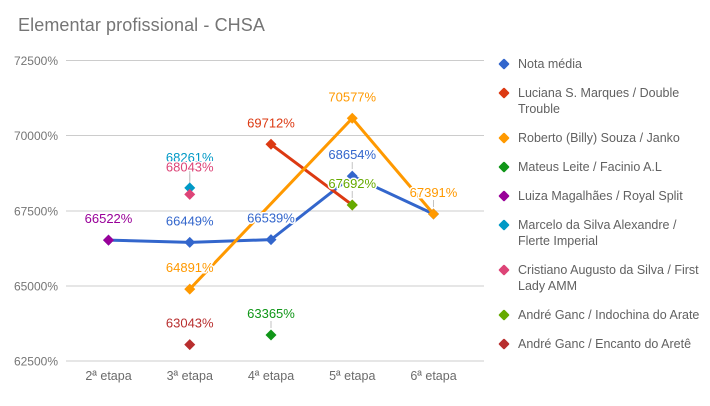 The height and width of the screenshot is (406, 710). I want to click on data-point-cristiano-augusto-da-silva-first-lady-amm, so click(190, 194).